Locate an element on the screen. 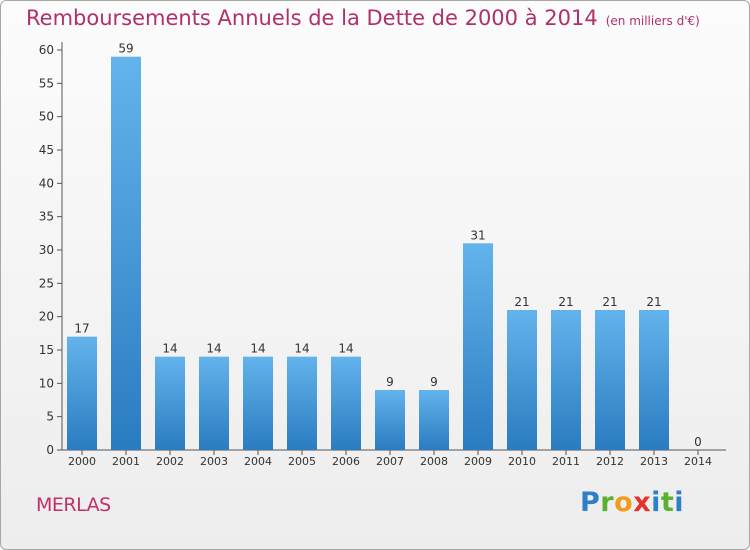  data-label-2006: 14 is located at coordinates (345, 349).